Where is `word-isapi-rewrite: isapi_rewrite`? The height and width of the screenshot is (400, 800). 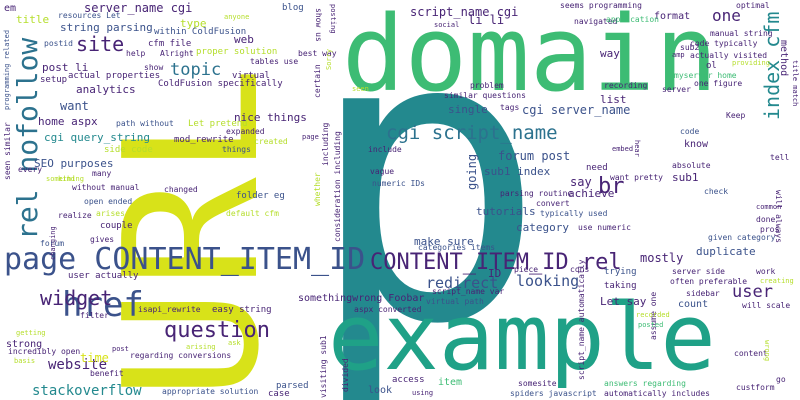
word-isapi-rewrite: isapi_rewrite is located at coordinates (169, 309).